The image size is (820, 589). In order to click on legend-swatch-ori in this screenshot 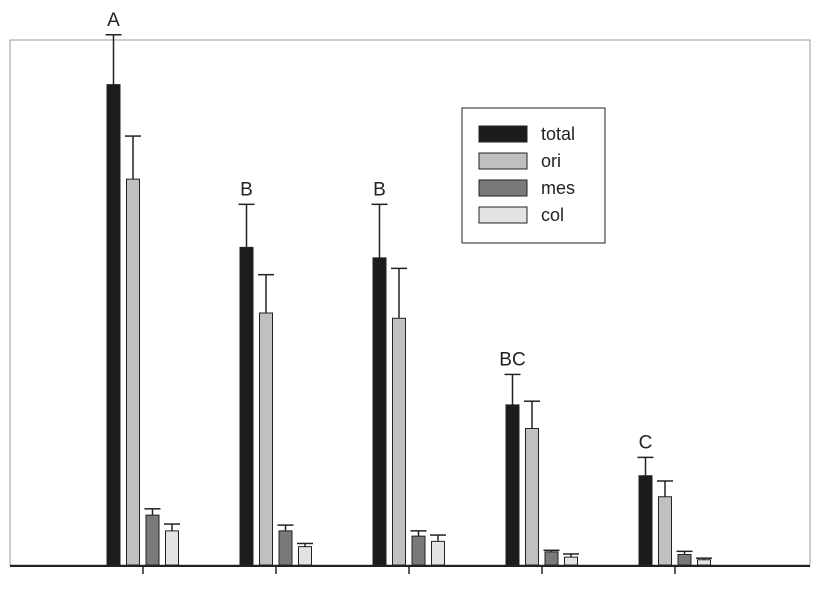, I will do `click(503, 161)`.